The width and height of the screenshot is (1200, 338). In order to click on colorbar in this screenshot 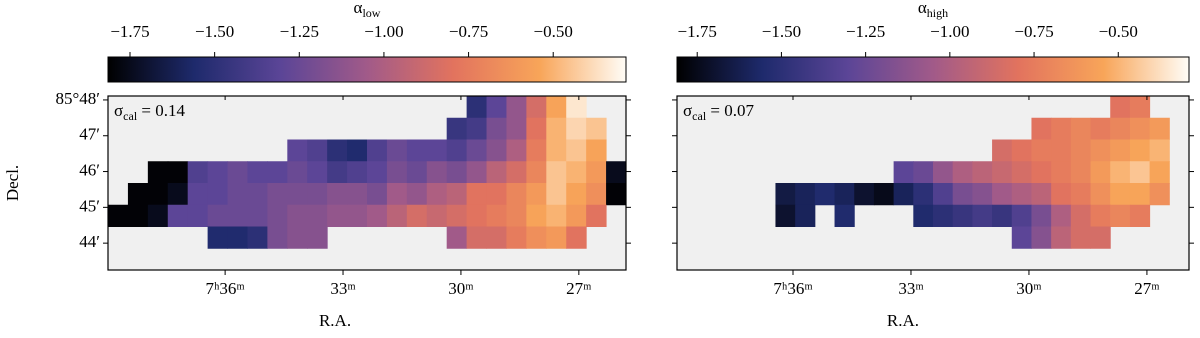, I will do `click(367, 69)`.